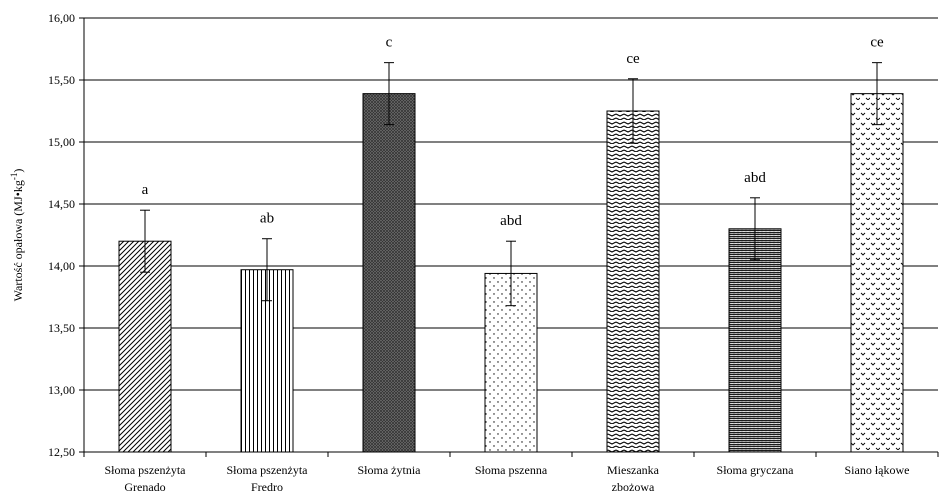 Image resolution: width=948 pixels, height=502 pixels. What do you see at coordinates (18, 171) in the screenshot?
I see `y-axis-title-end: )` at bounding box center [18, 171].